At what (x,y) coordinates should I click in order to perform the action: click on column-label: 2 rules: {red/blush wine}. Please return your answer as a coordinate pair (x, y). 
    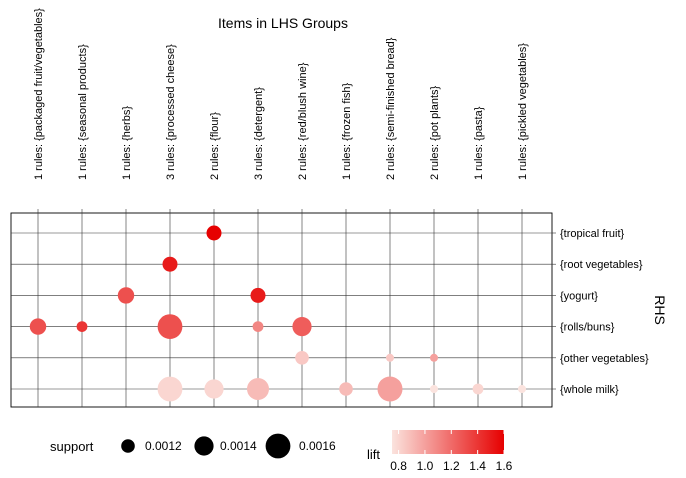
    Looking at the image, I should click on (303, 121).